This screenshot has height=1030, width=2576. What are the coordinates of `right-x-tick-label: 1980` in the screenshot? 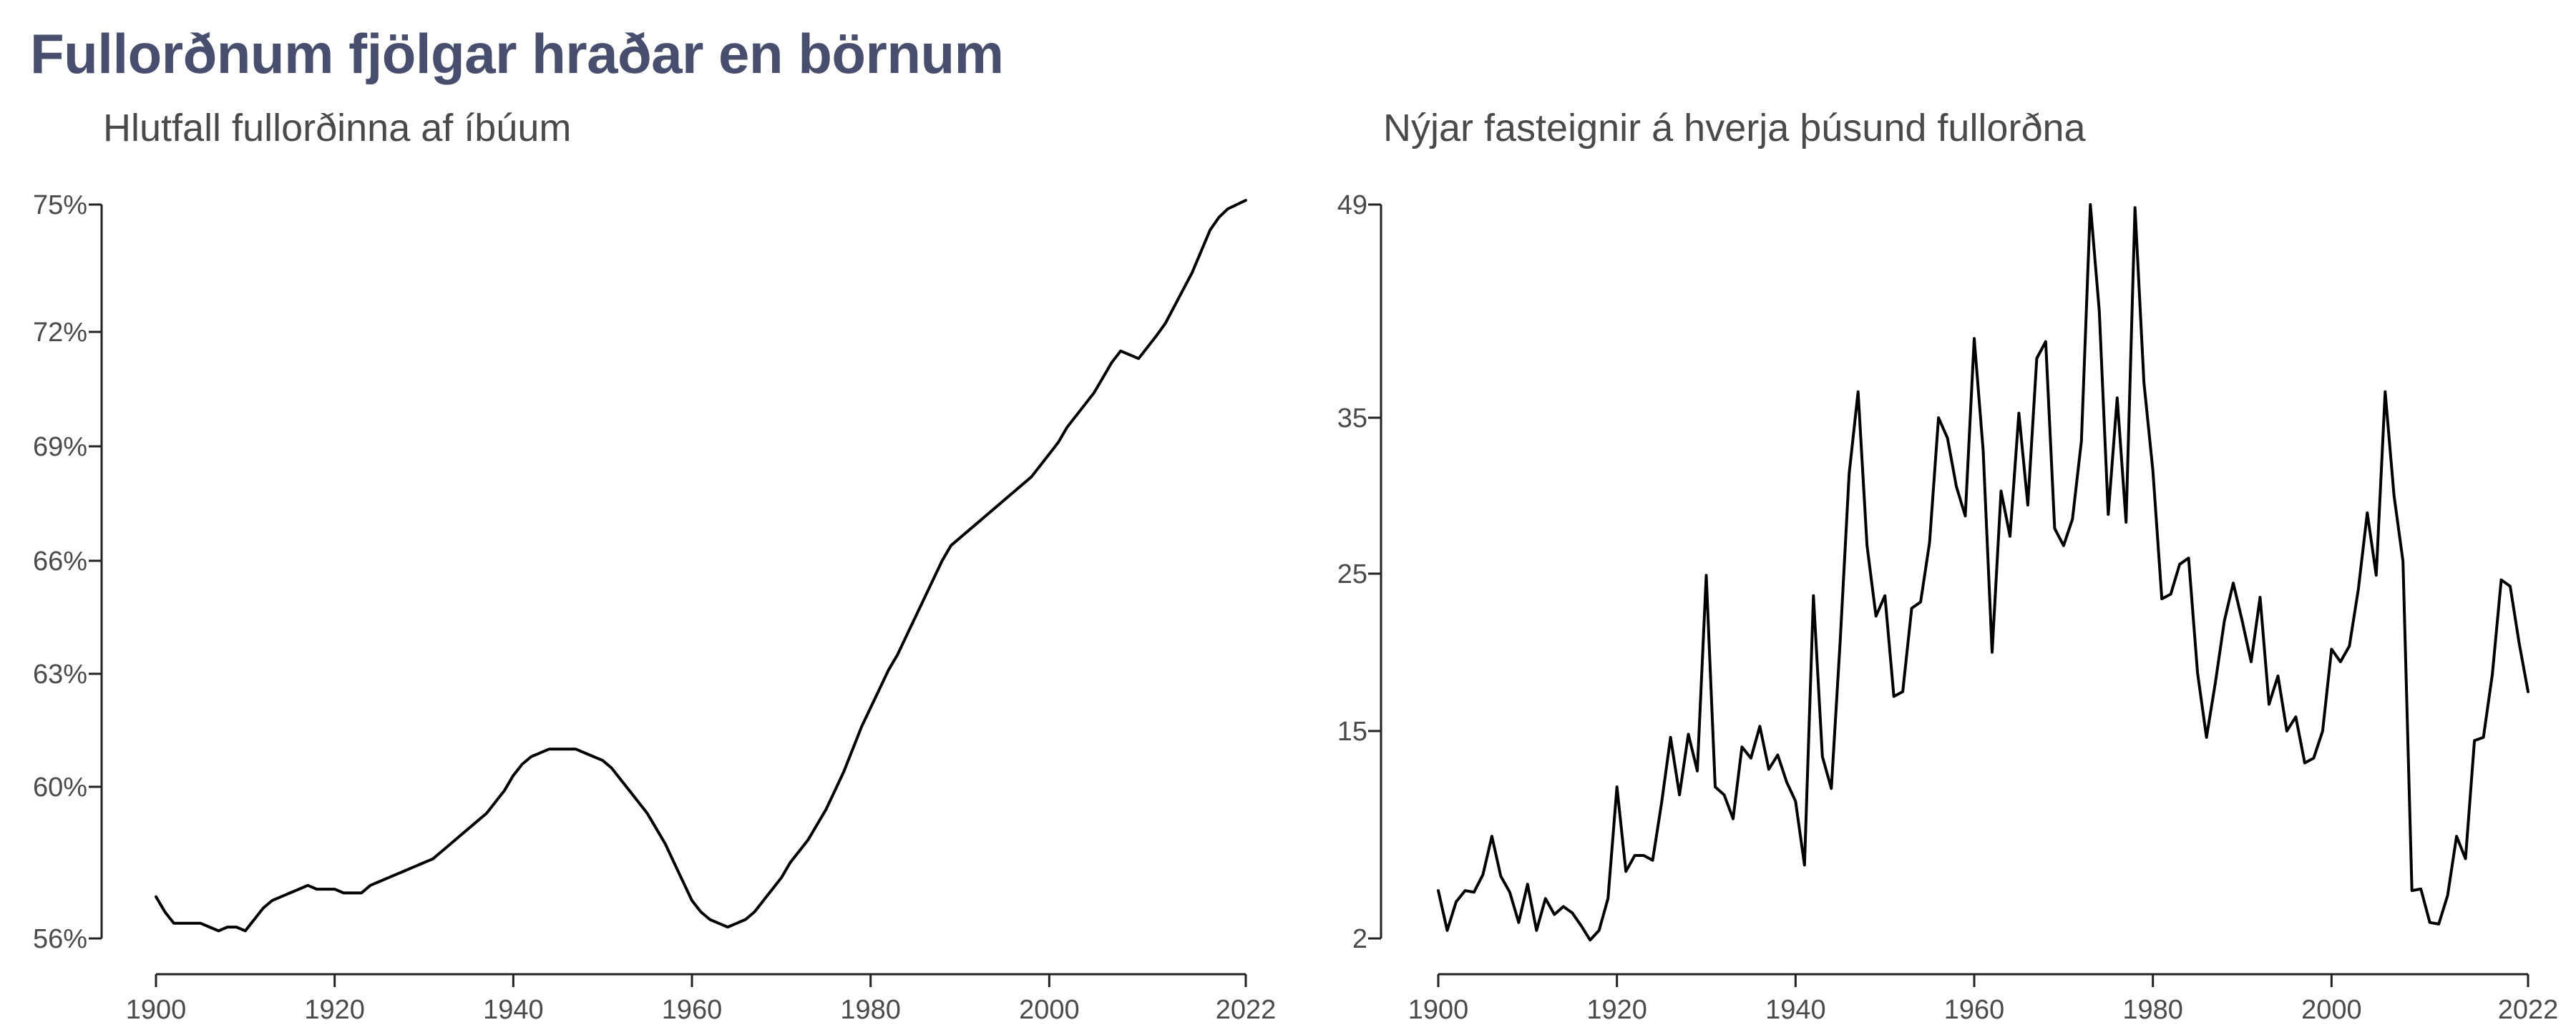 It's located at (2152, 1010).